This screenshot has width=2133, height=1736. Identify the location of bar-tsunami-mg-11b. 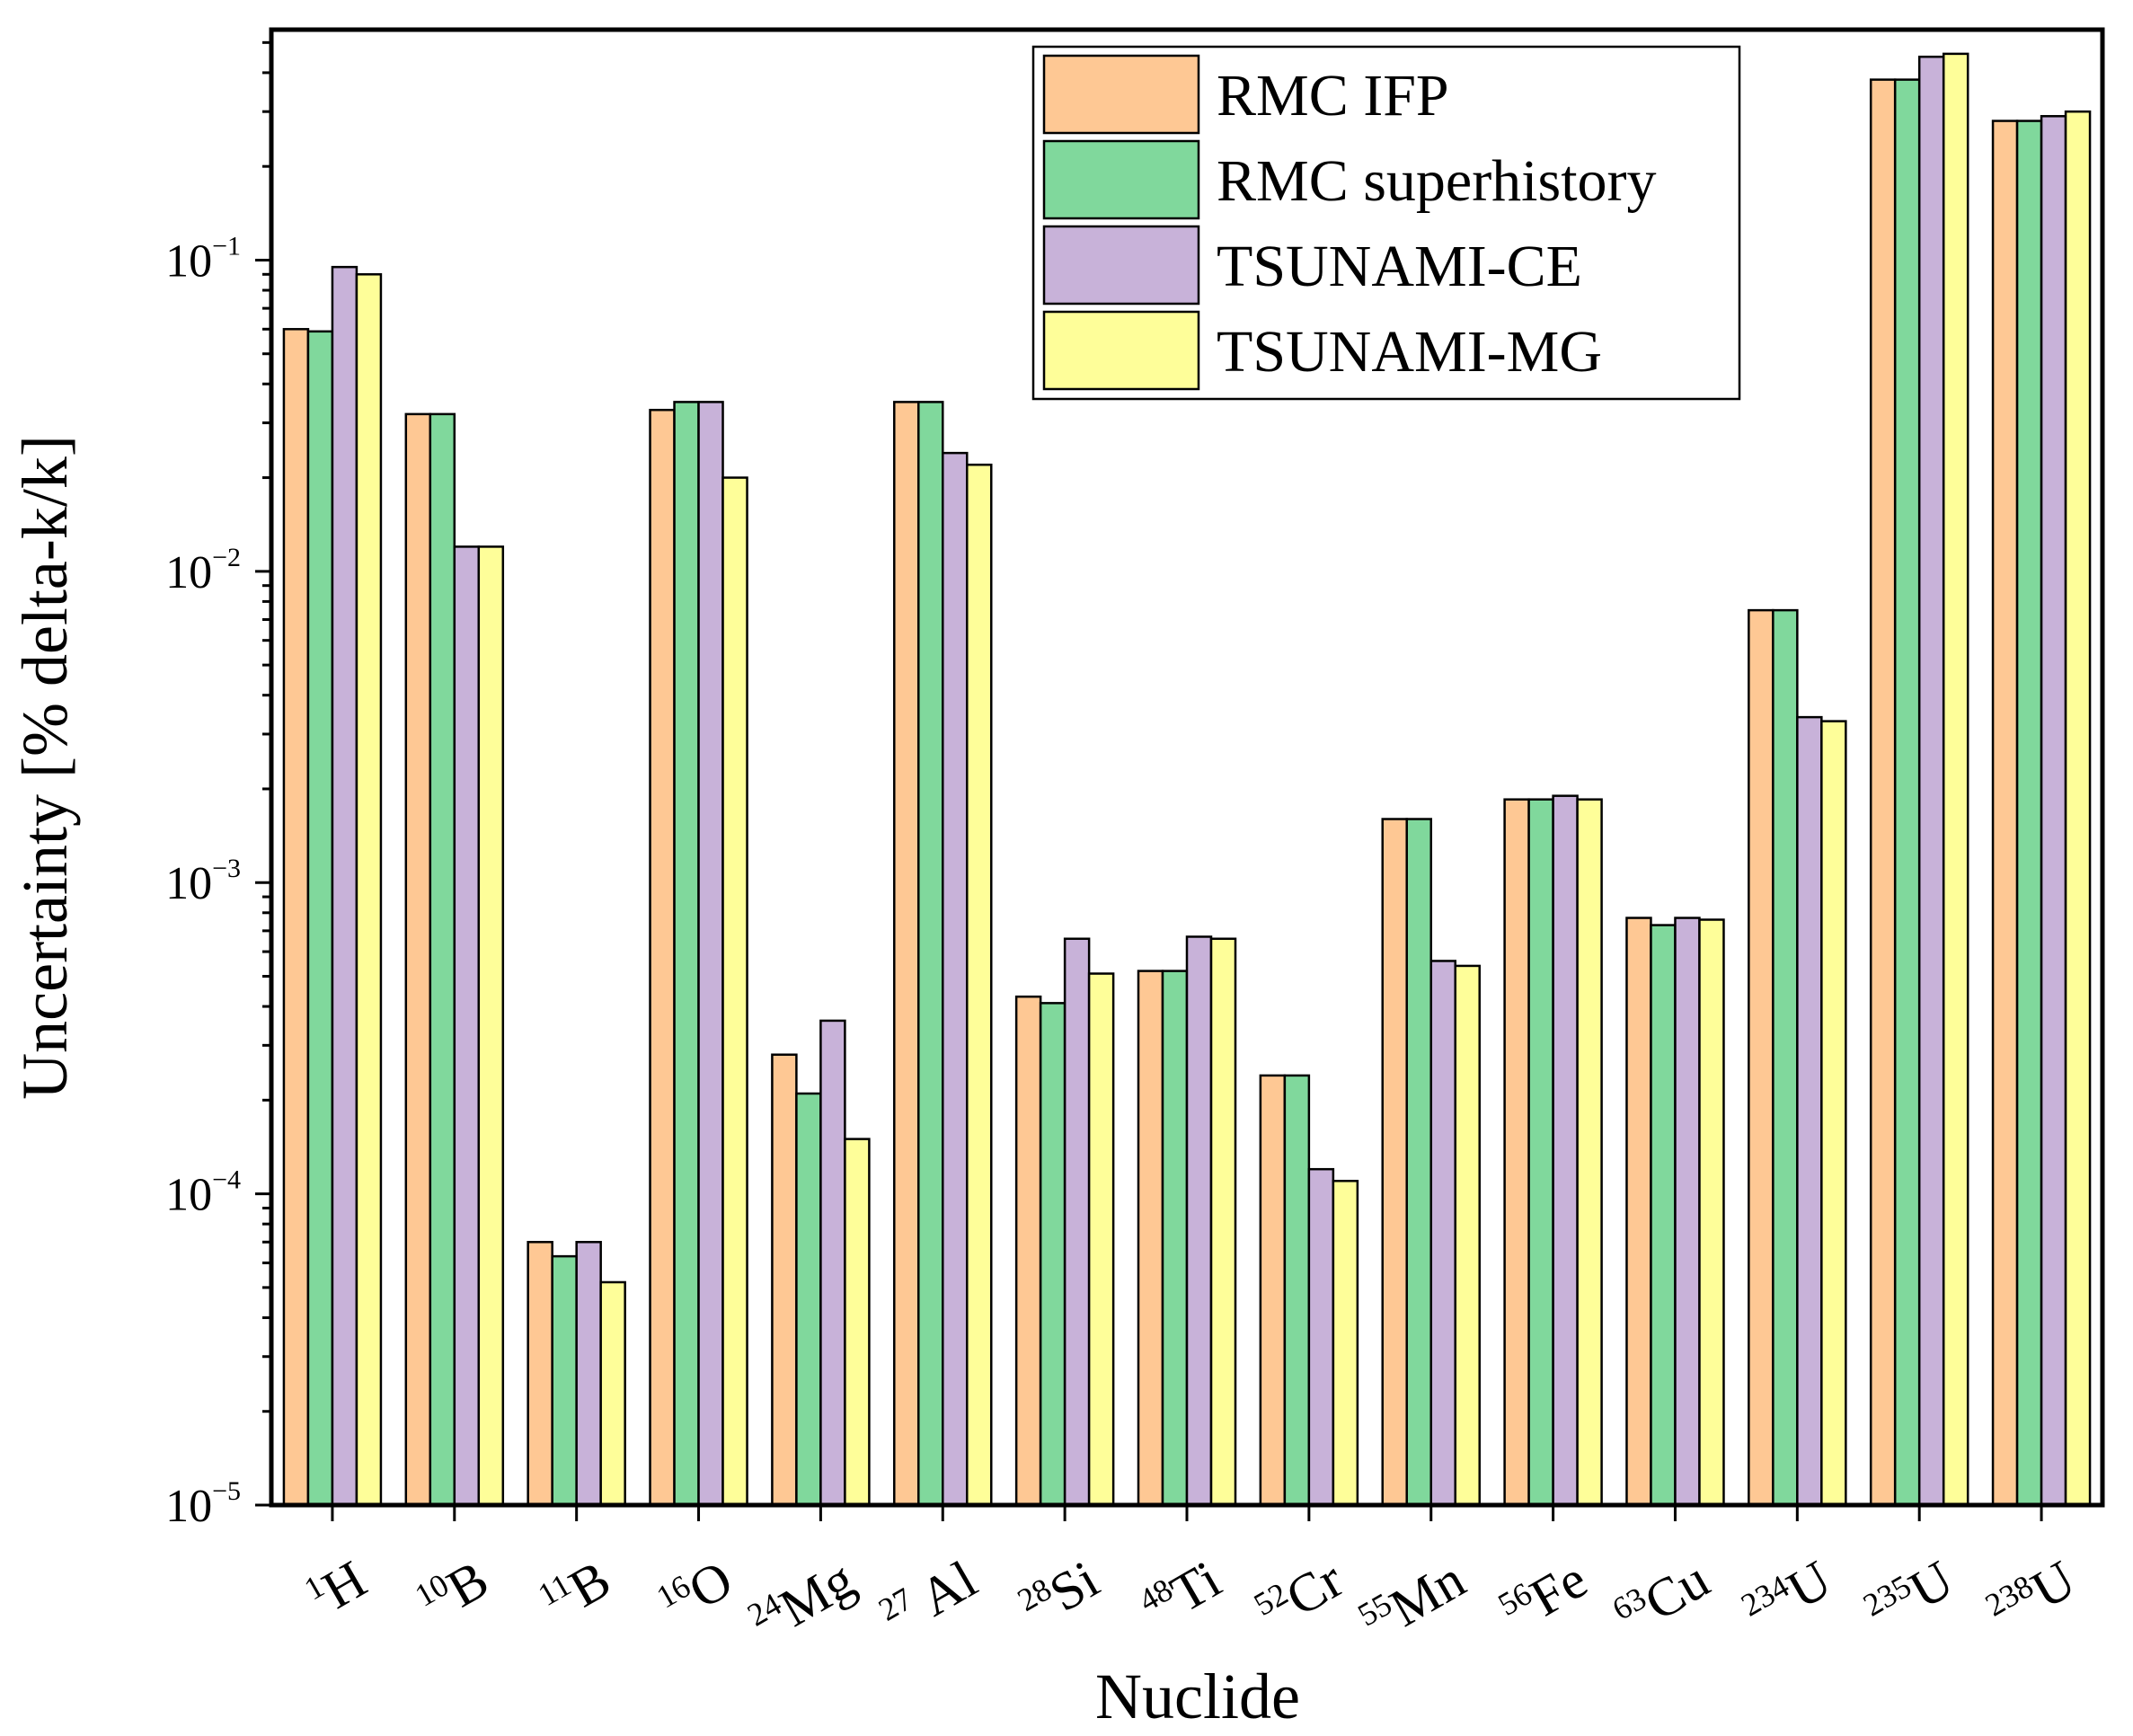
(612, 1393).